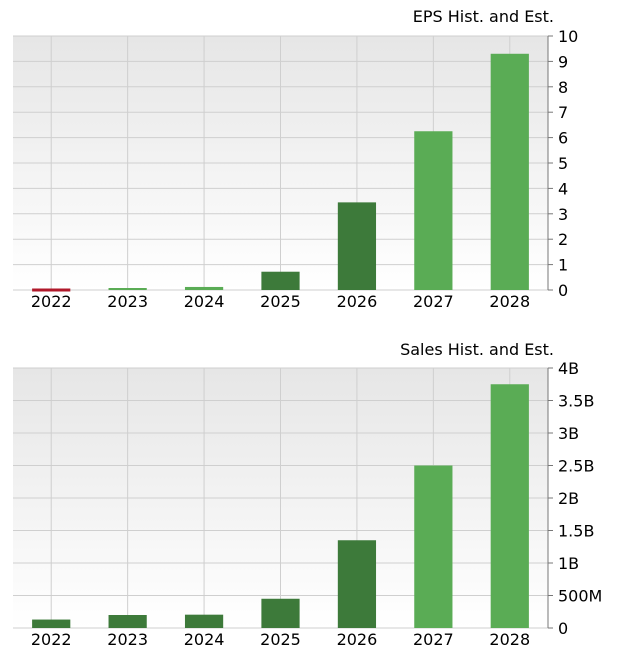  I want to click on y-tick-label: 3.5B, so click(576, 401).